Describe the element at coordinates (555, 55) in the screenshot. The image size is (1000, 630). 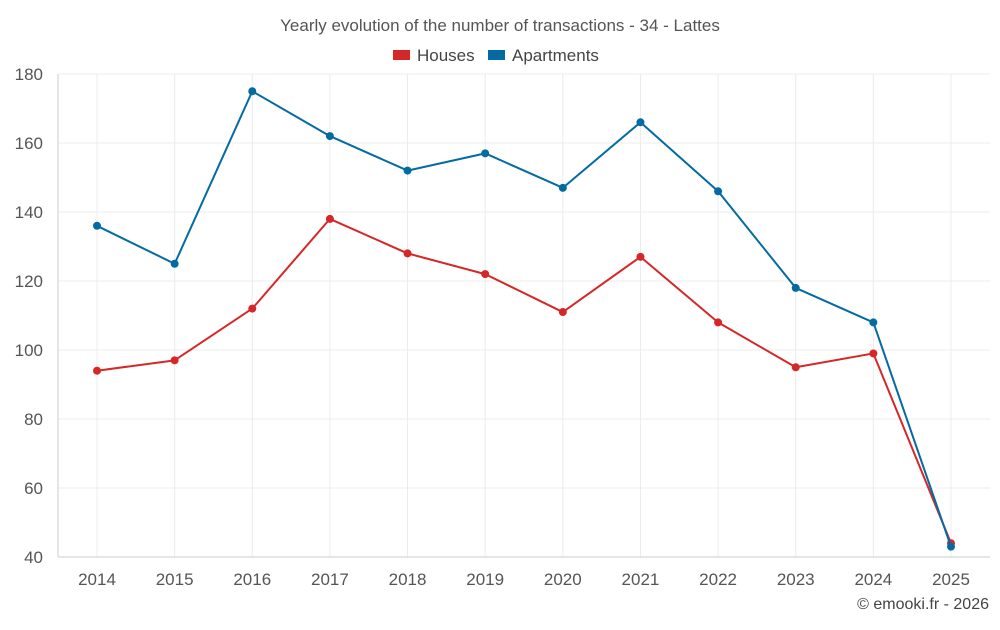
I see `legend-label-apartments: Apartments` at that location.